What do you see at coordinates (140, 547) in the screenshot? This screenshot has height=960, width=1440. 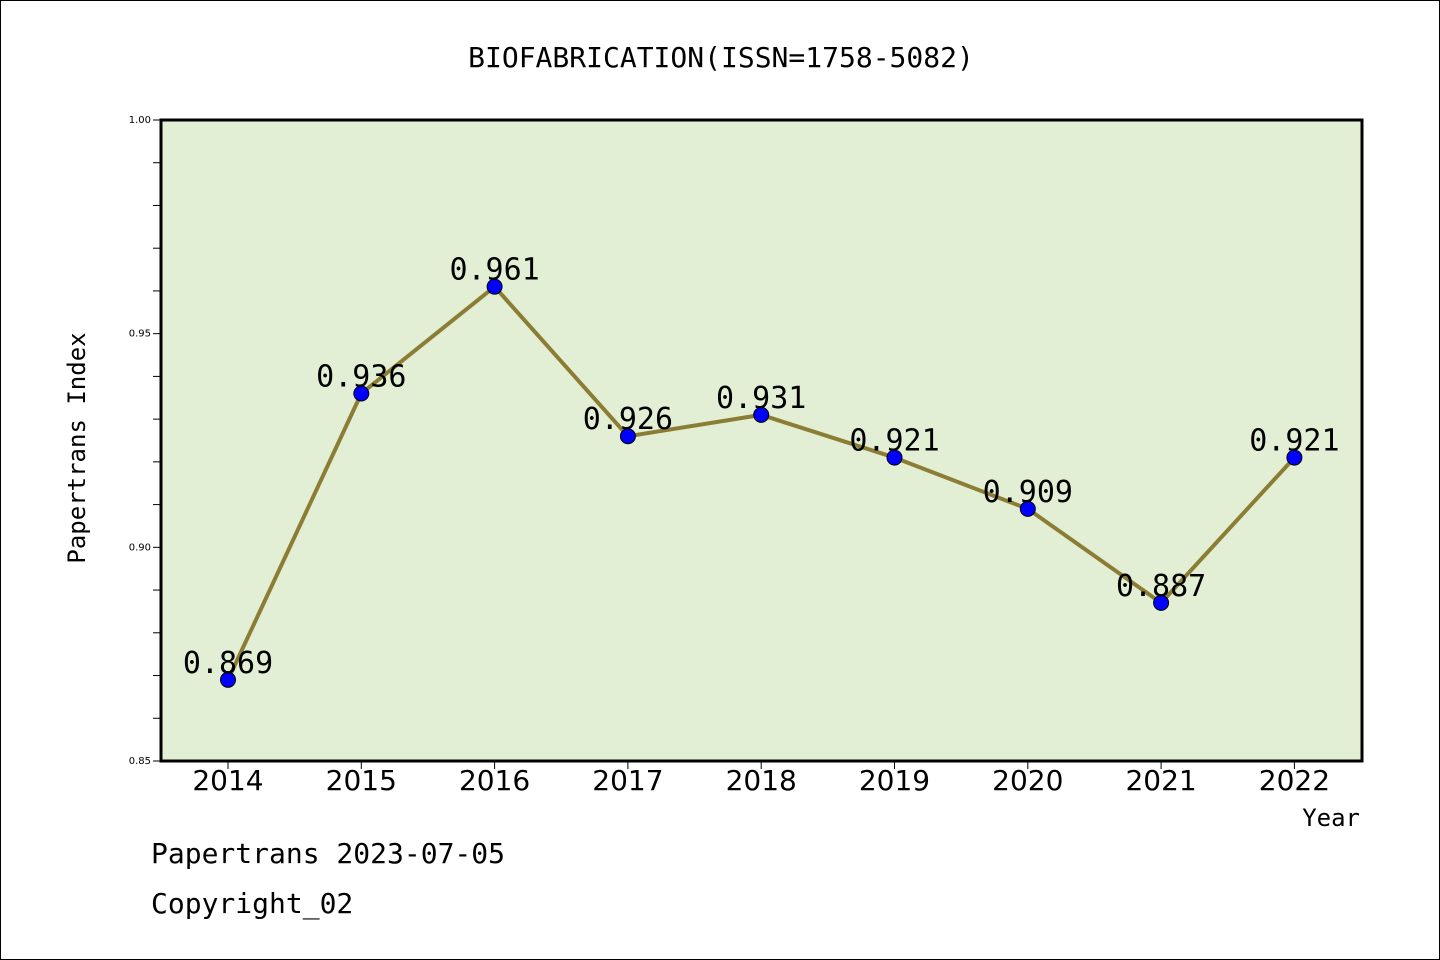 I see `y-tick-label: 0.90` at bounding box center [140, 547].